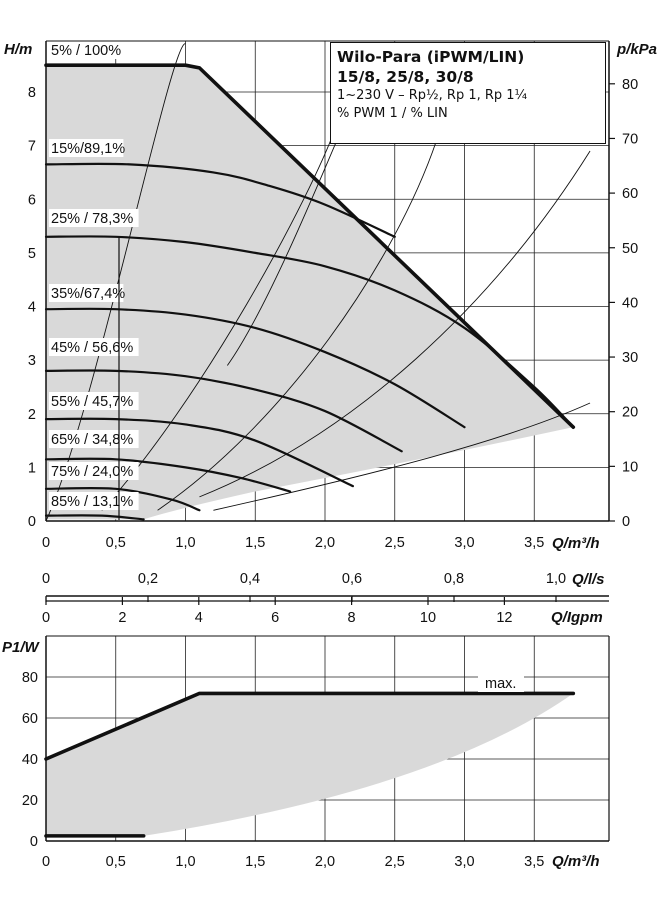 The height and width of the screenshot is (919, 670). I want to click on y2-tick-label: 20, so click(630, 413).